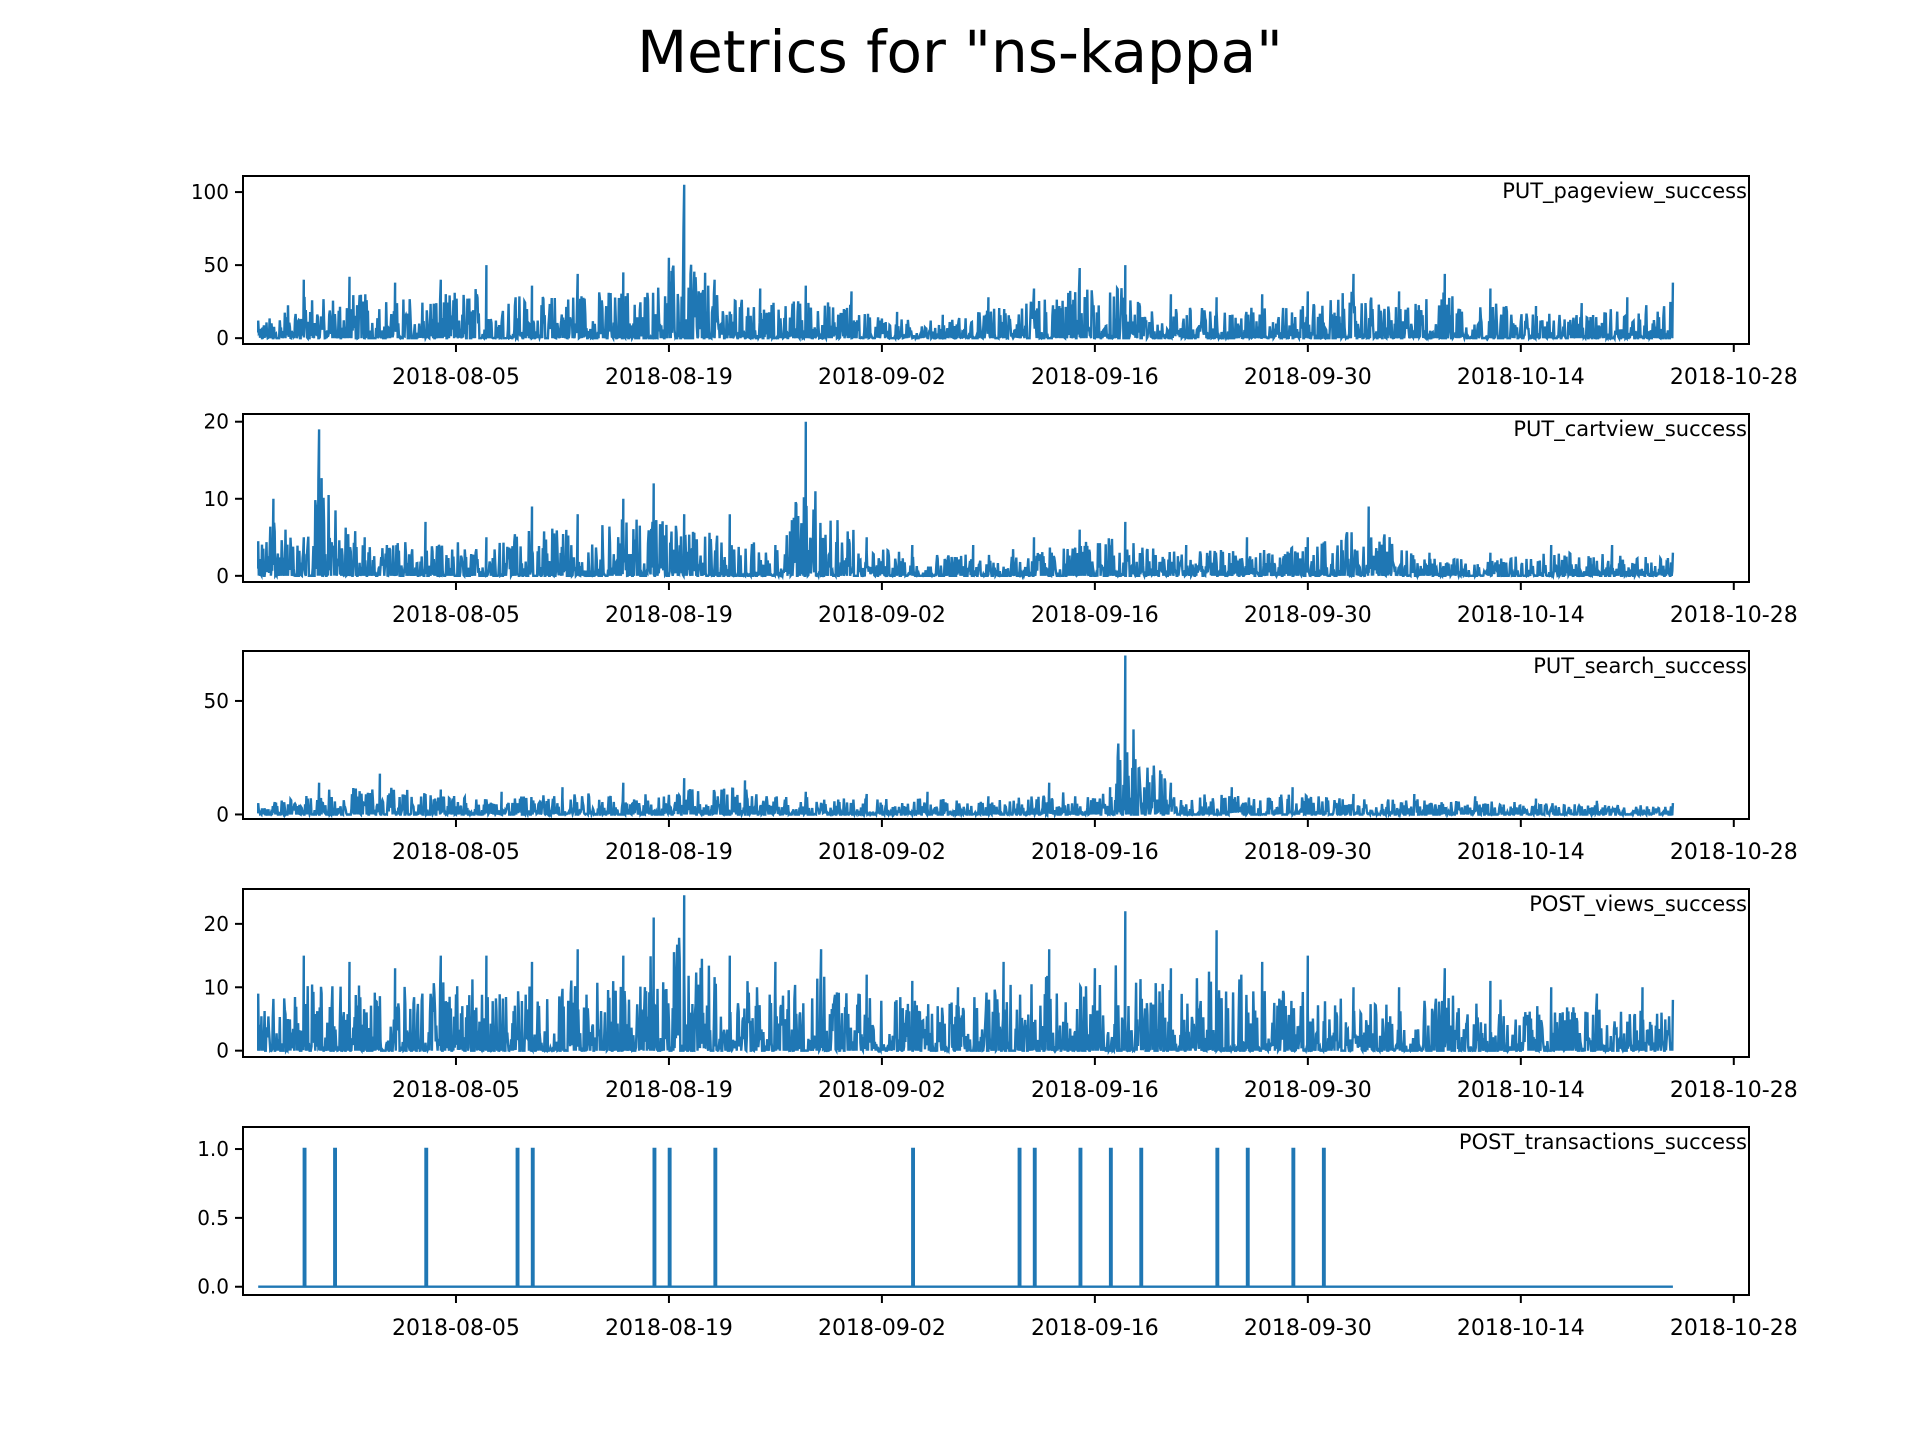  I want to click on x-tick-label-4-2: 2018-08-19, so click(669, 1090).